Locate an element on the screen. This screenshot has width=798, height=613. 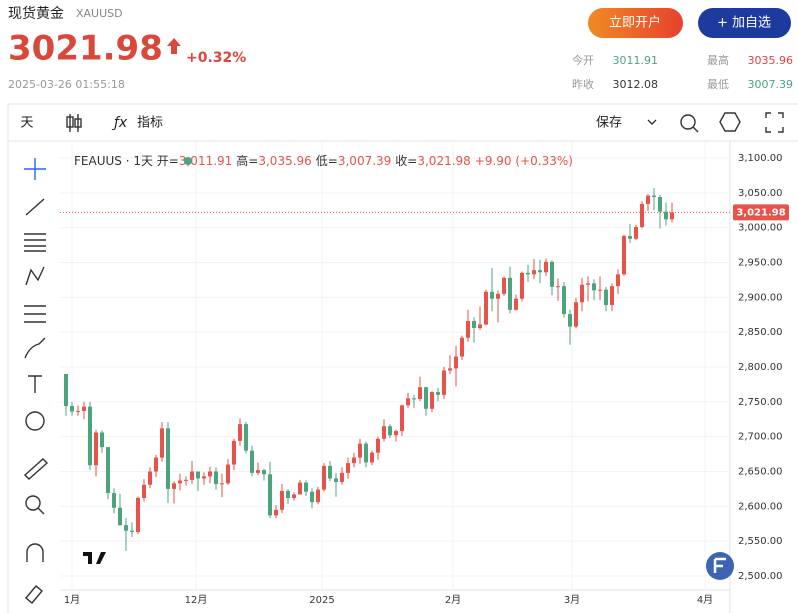
lock-tool is located at coordinates (34, 594).